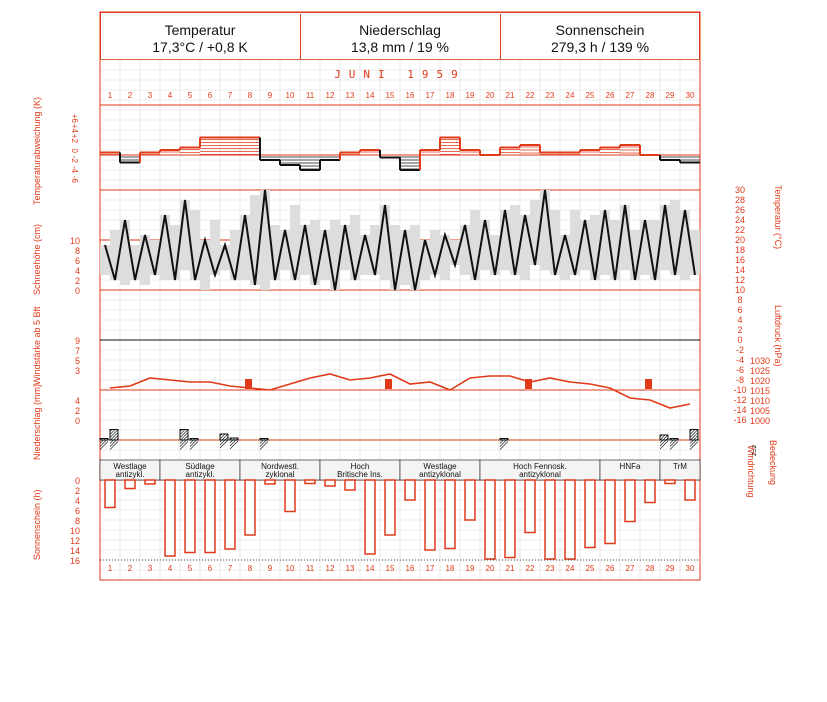 The width and height of the screenshot is (827, 702). Describe the element at coordinates (490, 95) in the screenshot. I see `day-label-top: 20` at that location.